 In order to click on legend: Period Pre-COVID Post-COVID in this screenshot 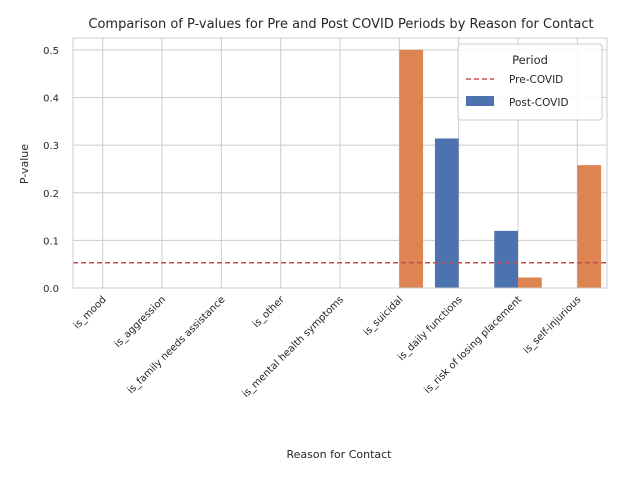, I will do `click(530, 82)`.